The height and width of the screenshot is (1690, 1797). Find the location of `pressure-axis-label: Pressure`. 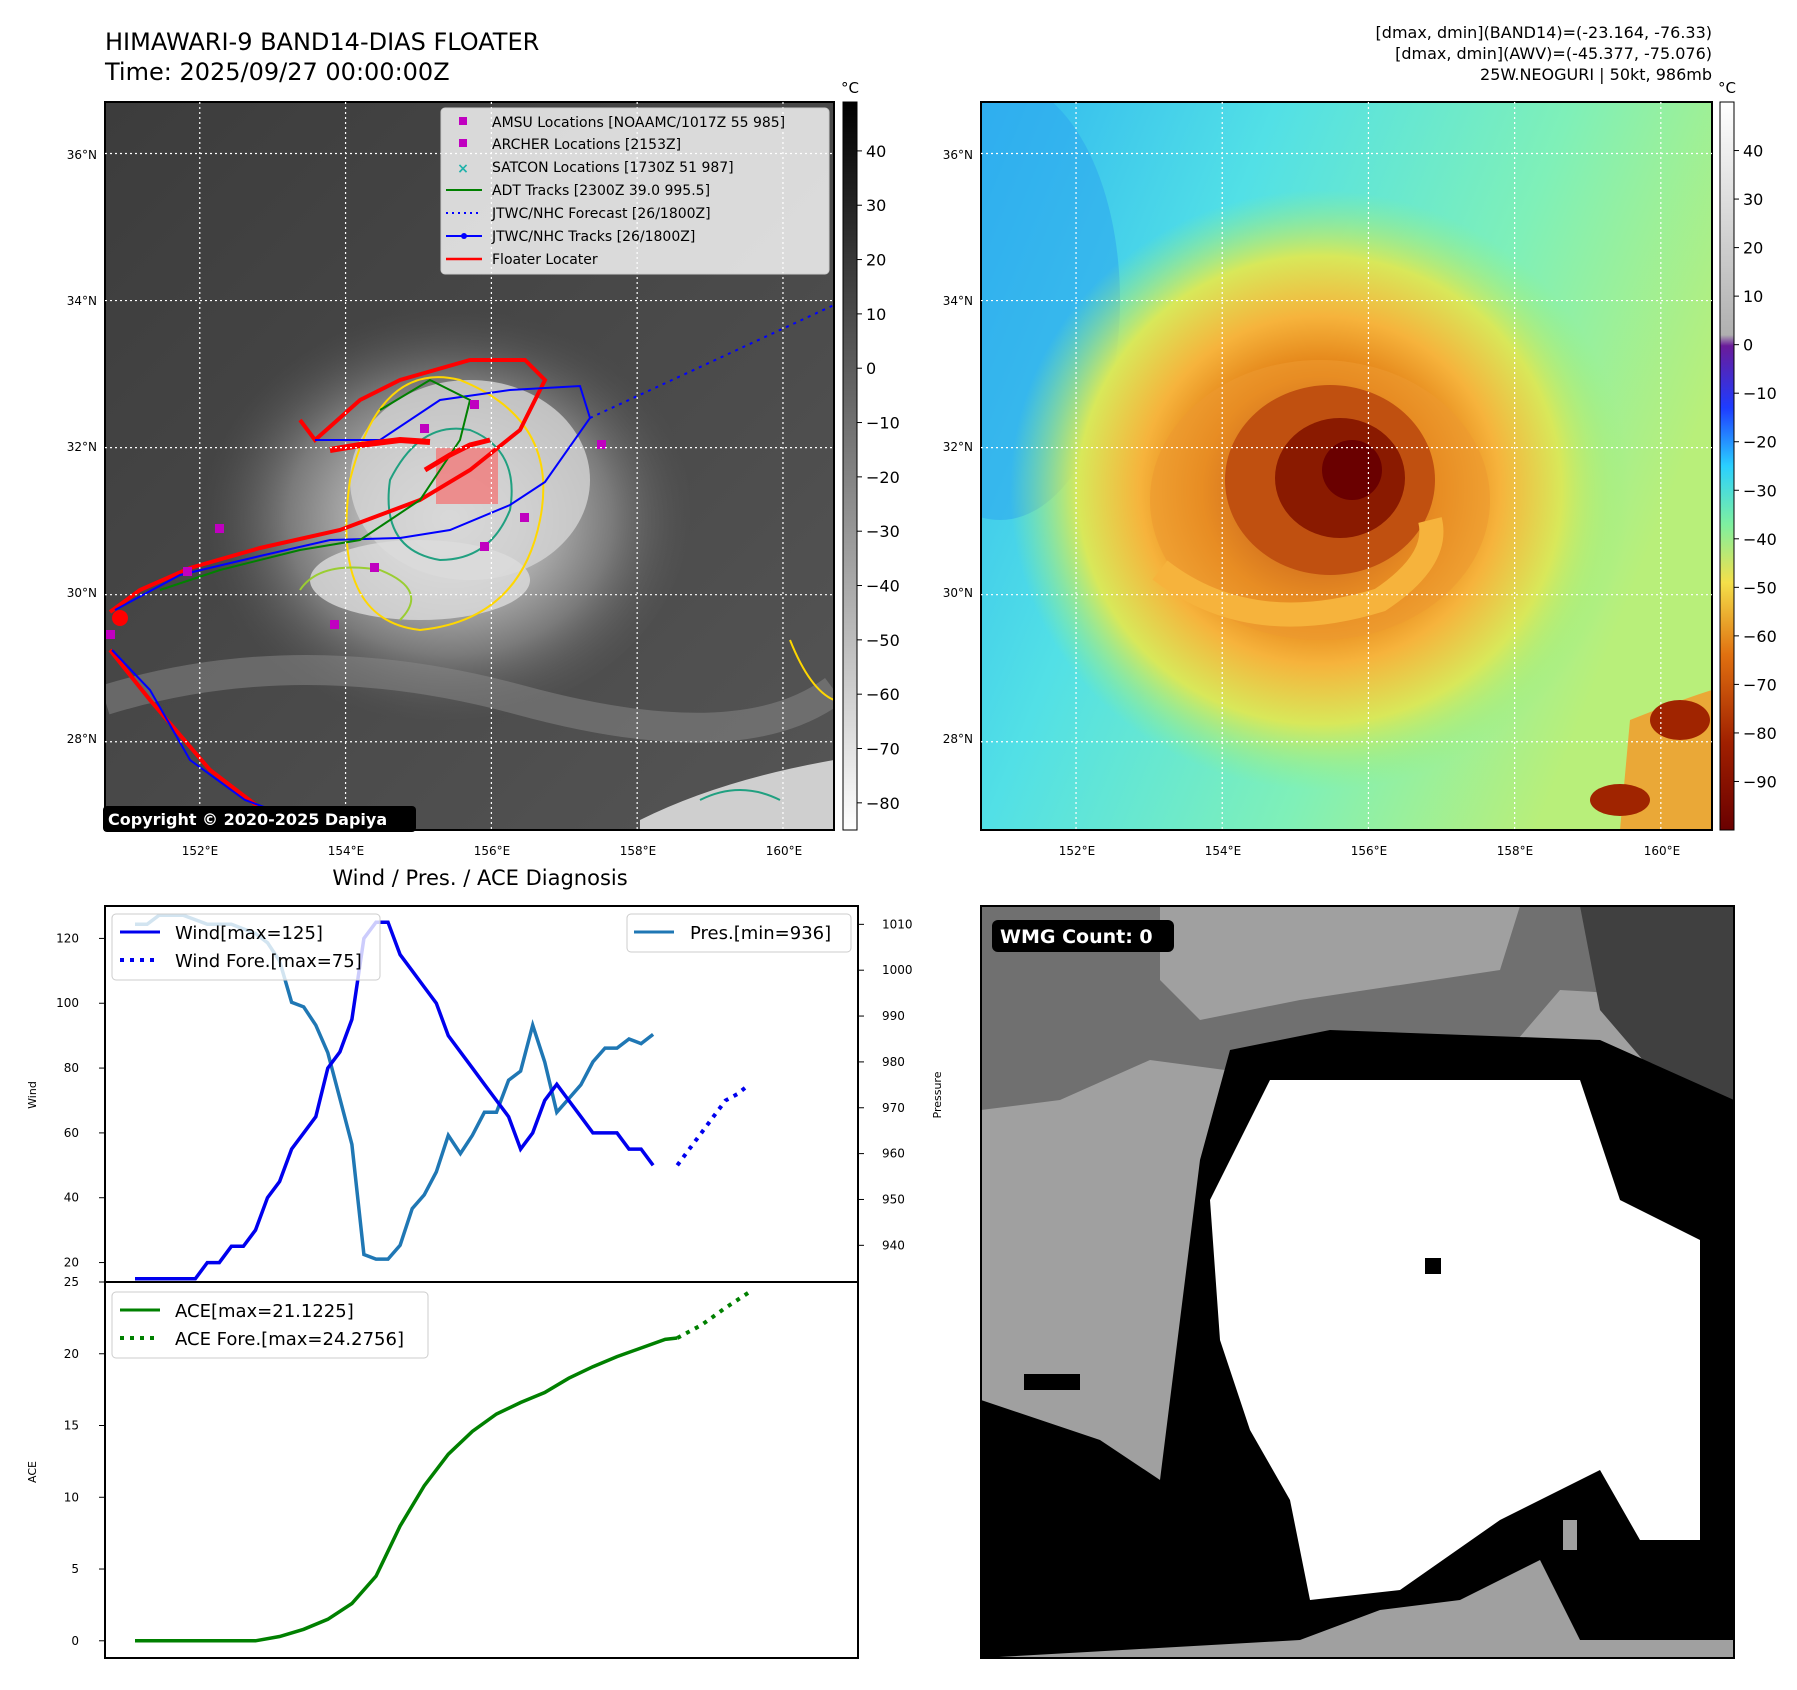

pressure-axis-label: Pressure is located at coordinates (937, 1094).